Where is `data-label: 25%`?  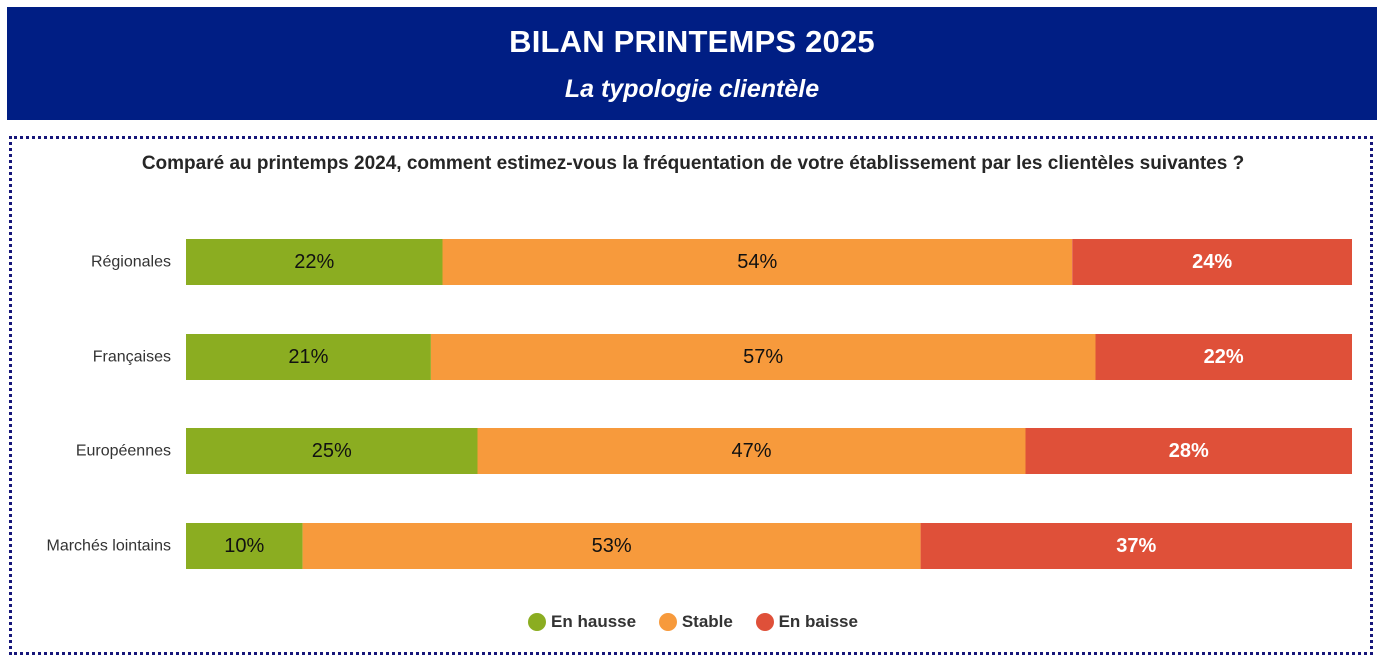
data-label: 25% is located at coordinates (332, 451).